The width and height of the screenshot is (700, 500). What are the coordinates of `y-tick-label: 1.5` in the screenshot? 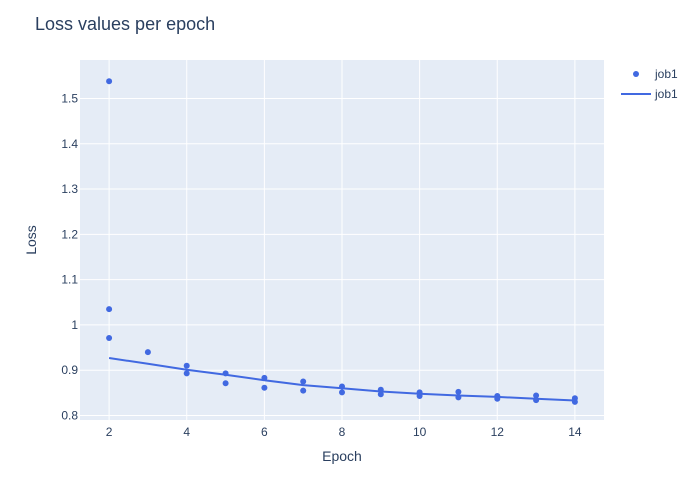 It's located at (69, 98).